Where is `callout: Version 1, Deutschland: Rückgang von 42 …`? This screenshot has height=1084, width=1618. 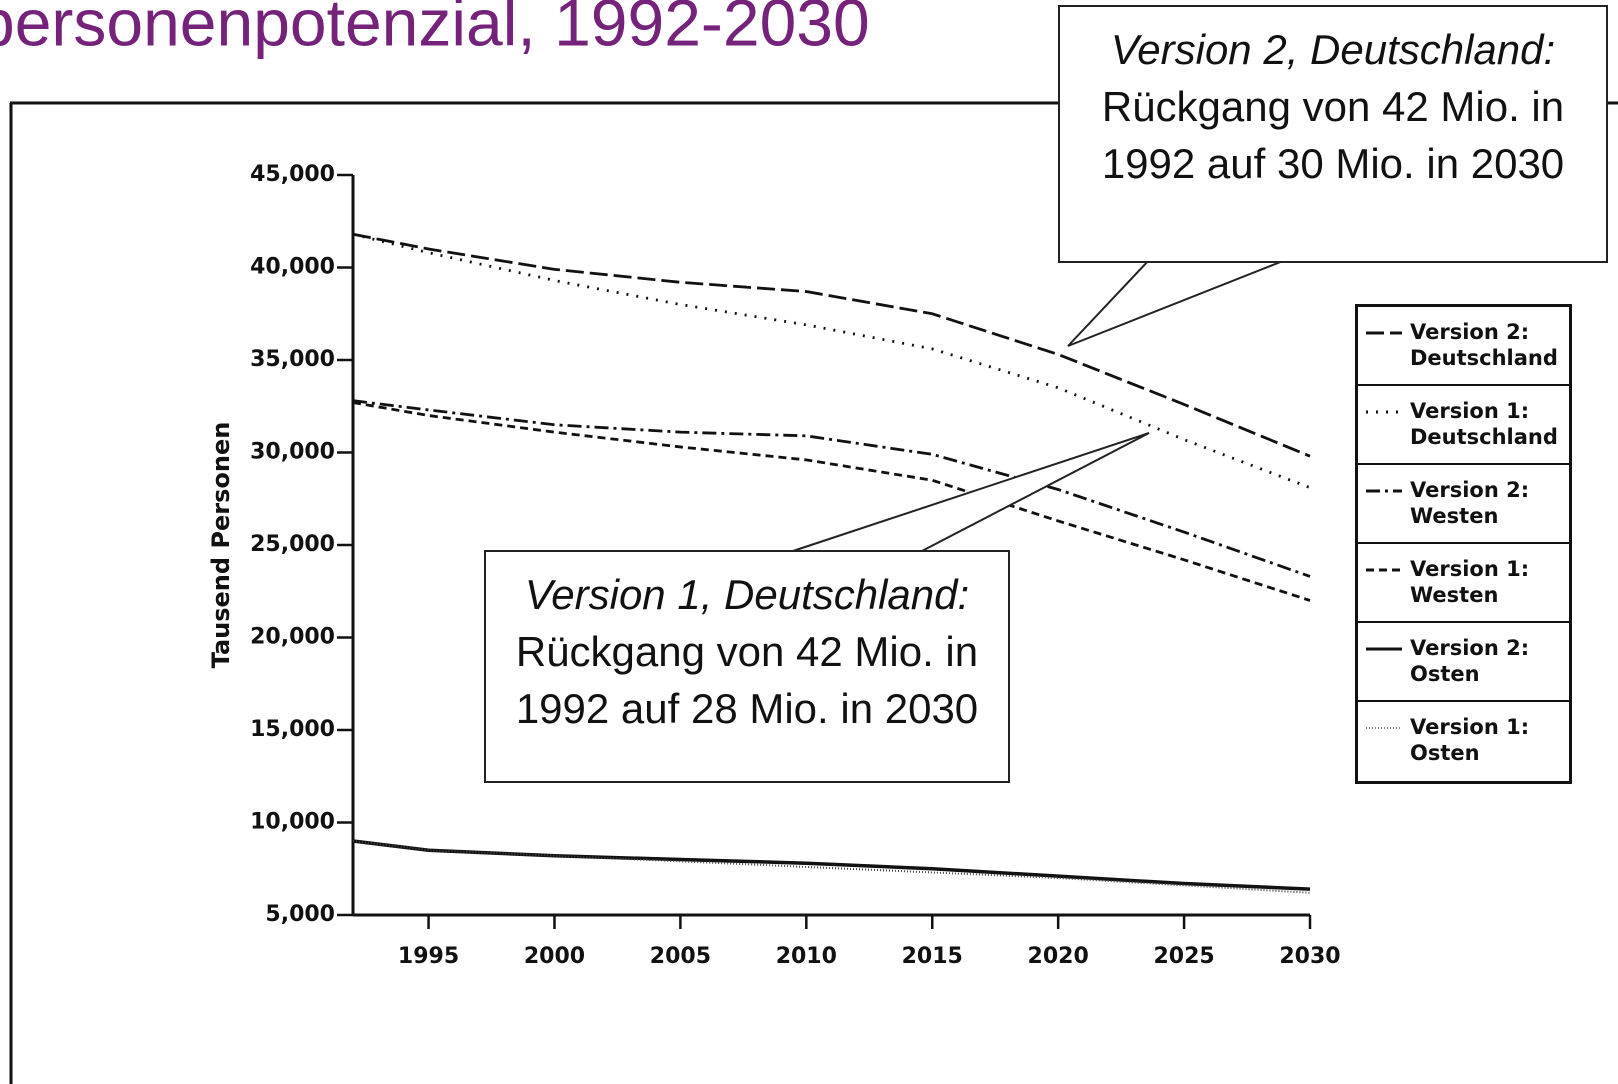
callout: Version 1, Deutschland: Rückgang von 42 … is located at coordinates (747, 666).